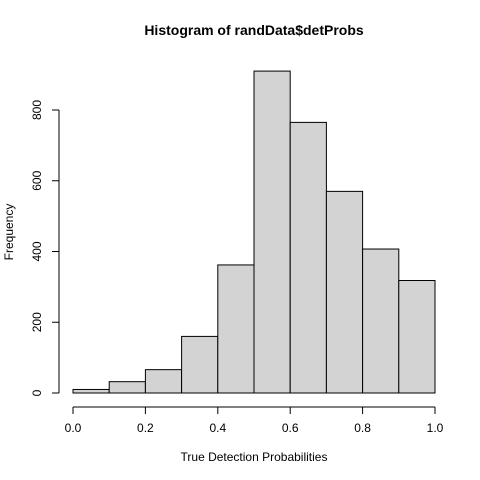 This screenshot has width=480, height=480. I want to click on x-tick-label: 0.4, so click(217, 428).